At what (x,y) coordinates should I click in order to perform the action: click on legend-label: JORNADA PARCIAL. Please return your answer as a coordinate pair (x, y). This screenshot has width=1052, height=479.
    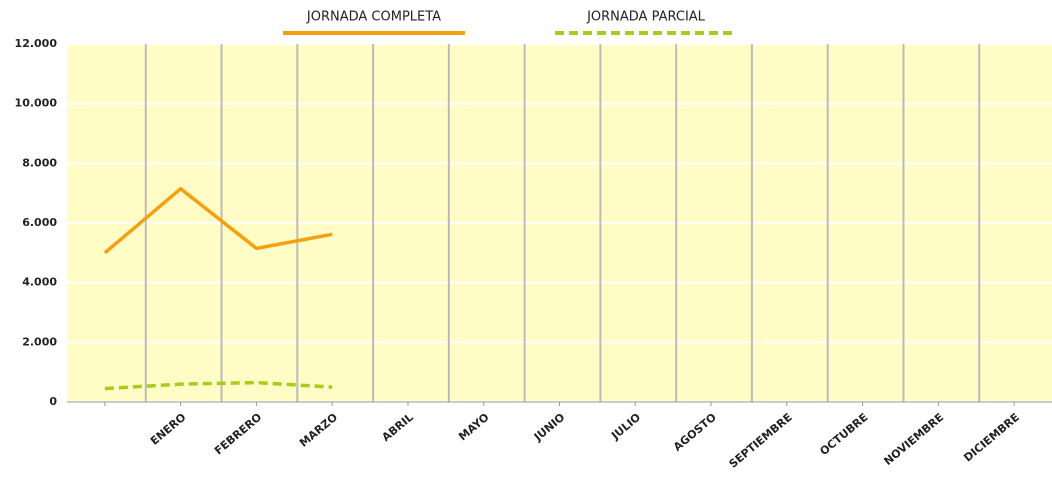
    Looking at the image, I should click on (646, 17).